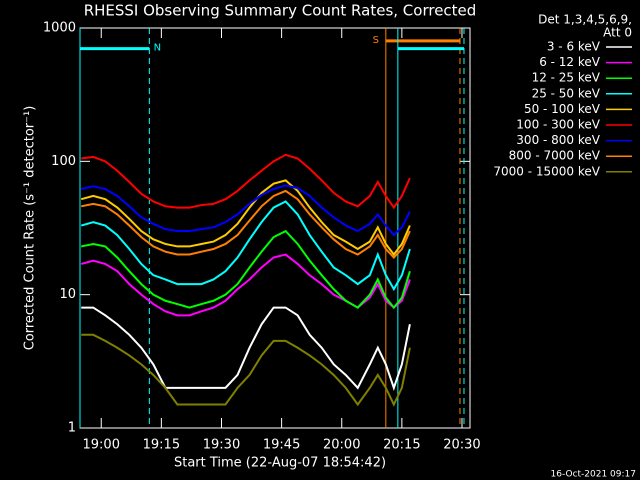  Describe the element at coordinates (585, 20) in the screenshot. I see `legend-title: Det 1,3,4,5,6,9,` at that location.